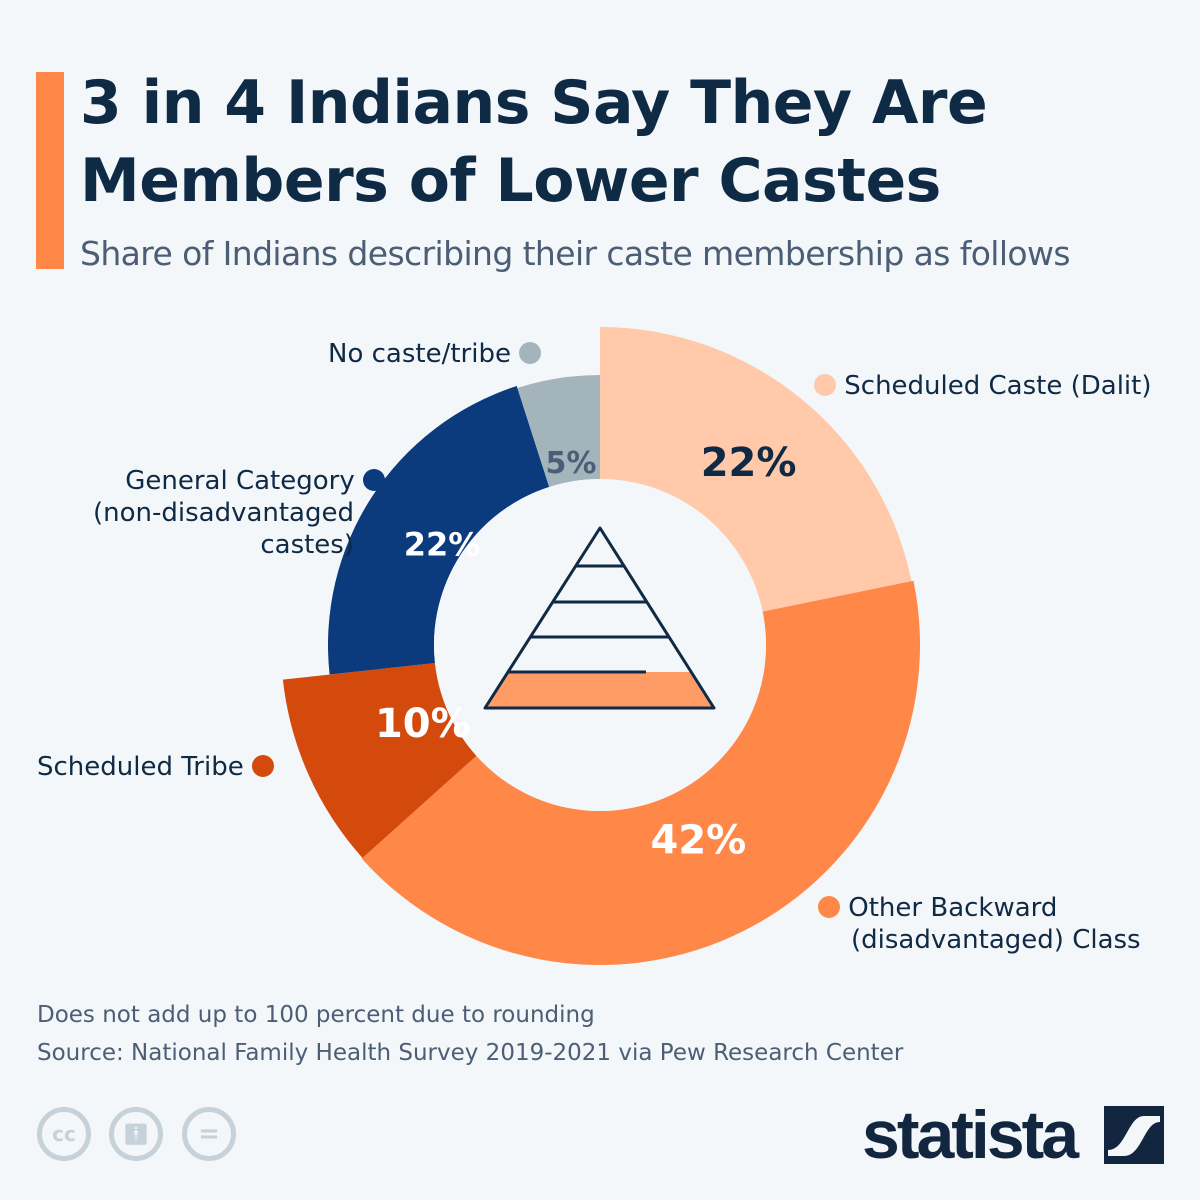 This screenshot has width=1200, height=1200. What do you see at coordinates (1134, 1135) in the screenshot?
I see `statista-logo-mark` at bounding box center [1134, 1135].